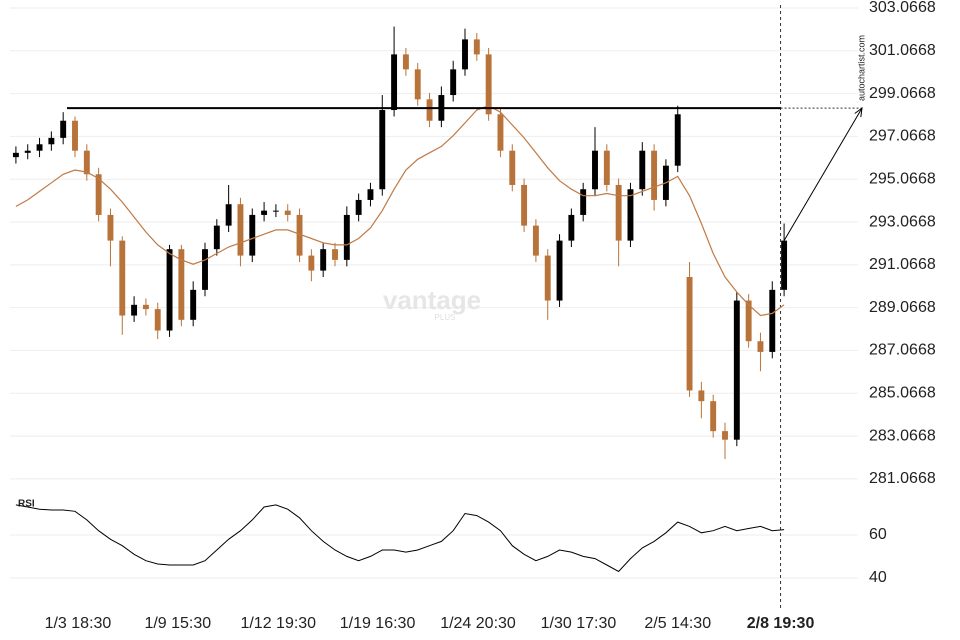 This screenshot has height=640, width=960. I want to click on y-tick-label: 295.0668, so click(902, 178).